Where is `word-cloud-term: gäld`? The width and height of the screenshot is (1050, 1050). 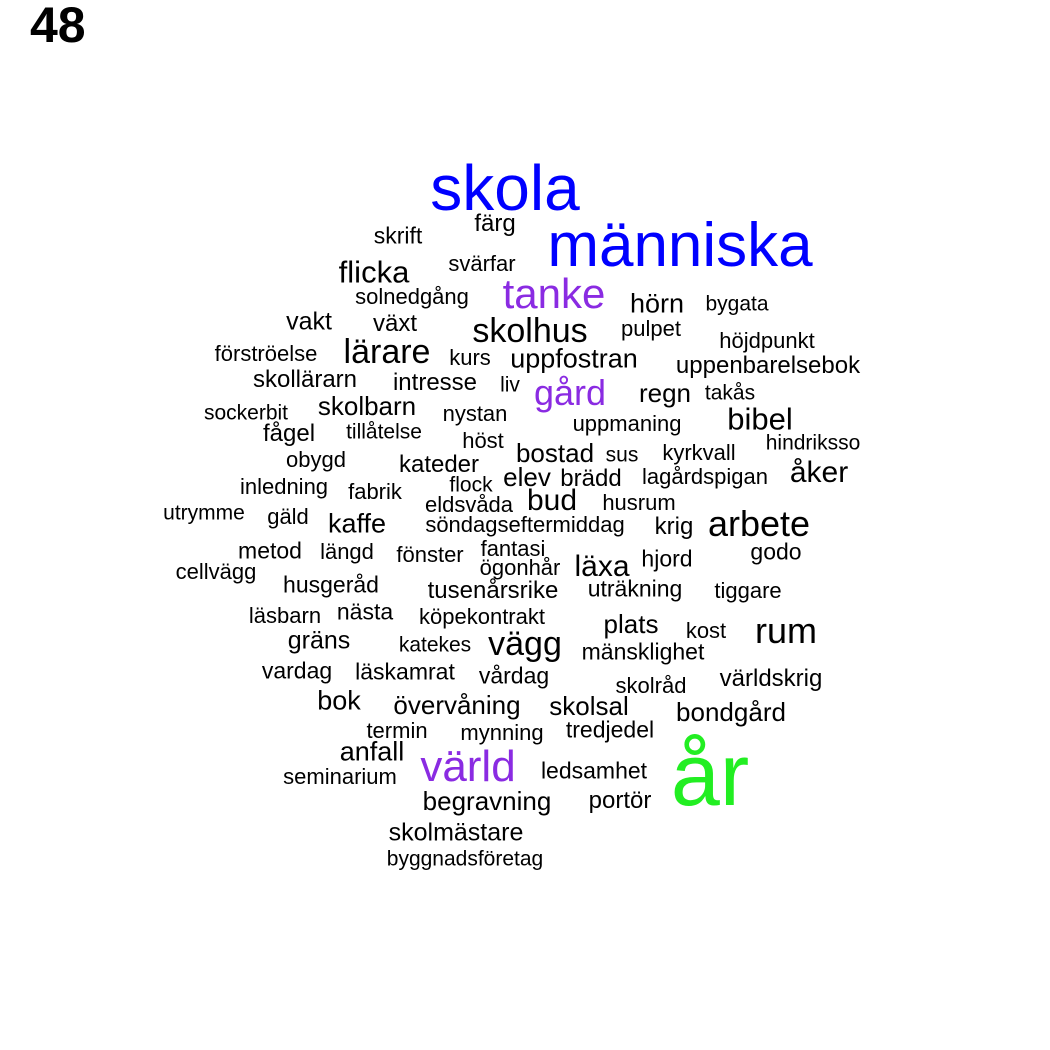
word-cloud-term: gäld is located at coordinates (288, 516).